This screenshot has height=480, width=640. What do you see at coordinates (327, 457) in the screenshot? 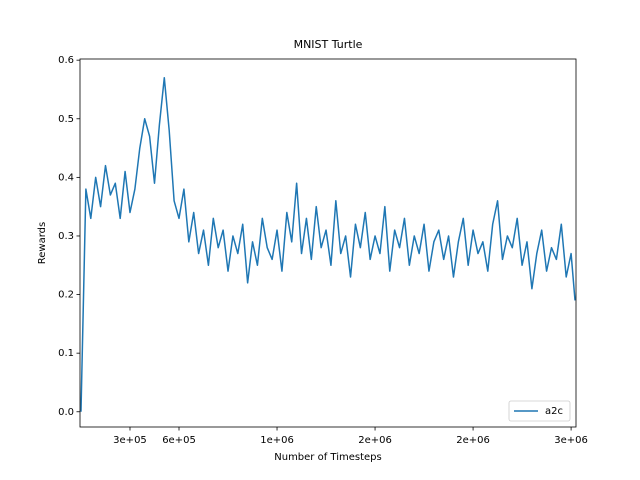
I see `x-axis-label: Number of Timesteps` at bounding box center [327, 457].